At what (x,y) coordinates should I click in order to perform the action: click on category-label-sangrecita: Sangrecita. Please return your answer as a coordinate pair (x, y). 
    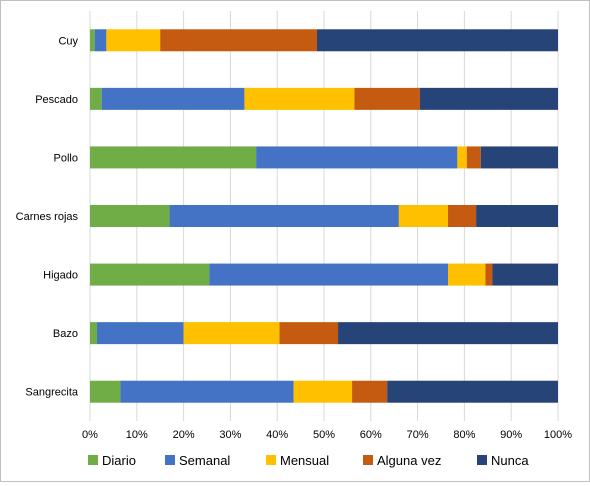
    Looking at the image, I should click on (51, 393).